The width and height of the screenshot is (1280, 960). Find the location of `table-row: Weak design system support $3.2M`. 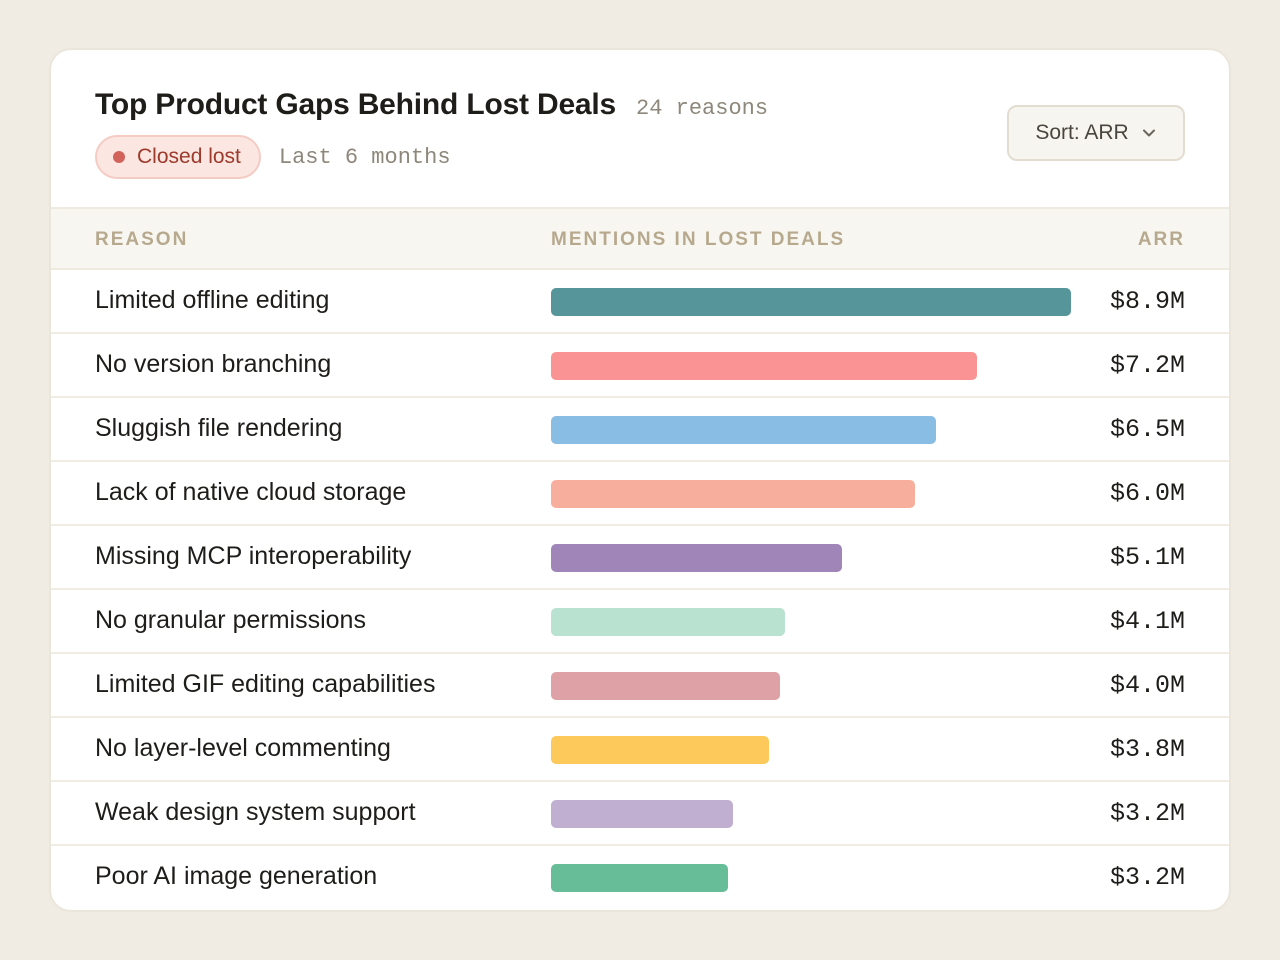

table-row: Weak design system support $3.2M is located at coordinates (640, 814).